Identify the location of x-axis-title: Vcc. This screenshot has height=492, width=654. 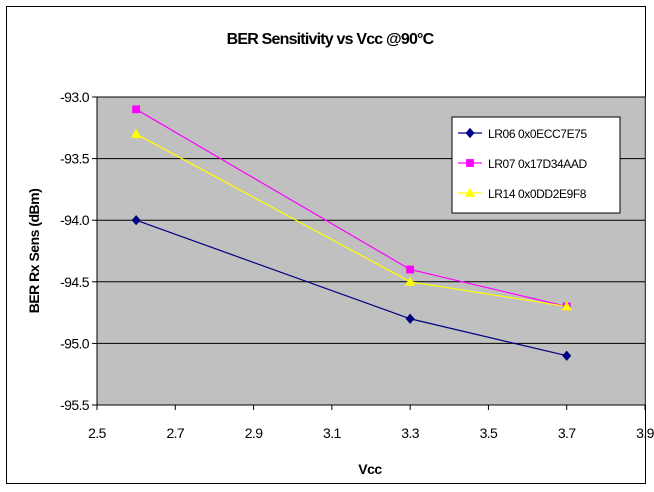
(370, 469).